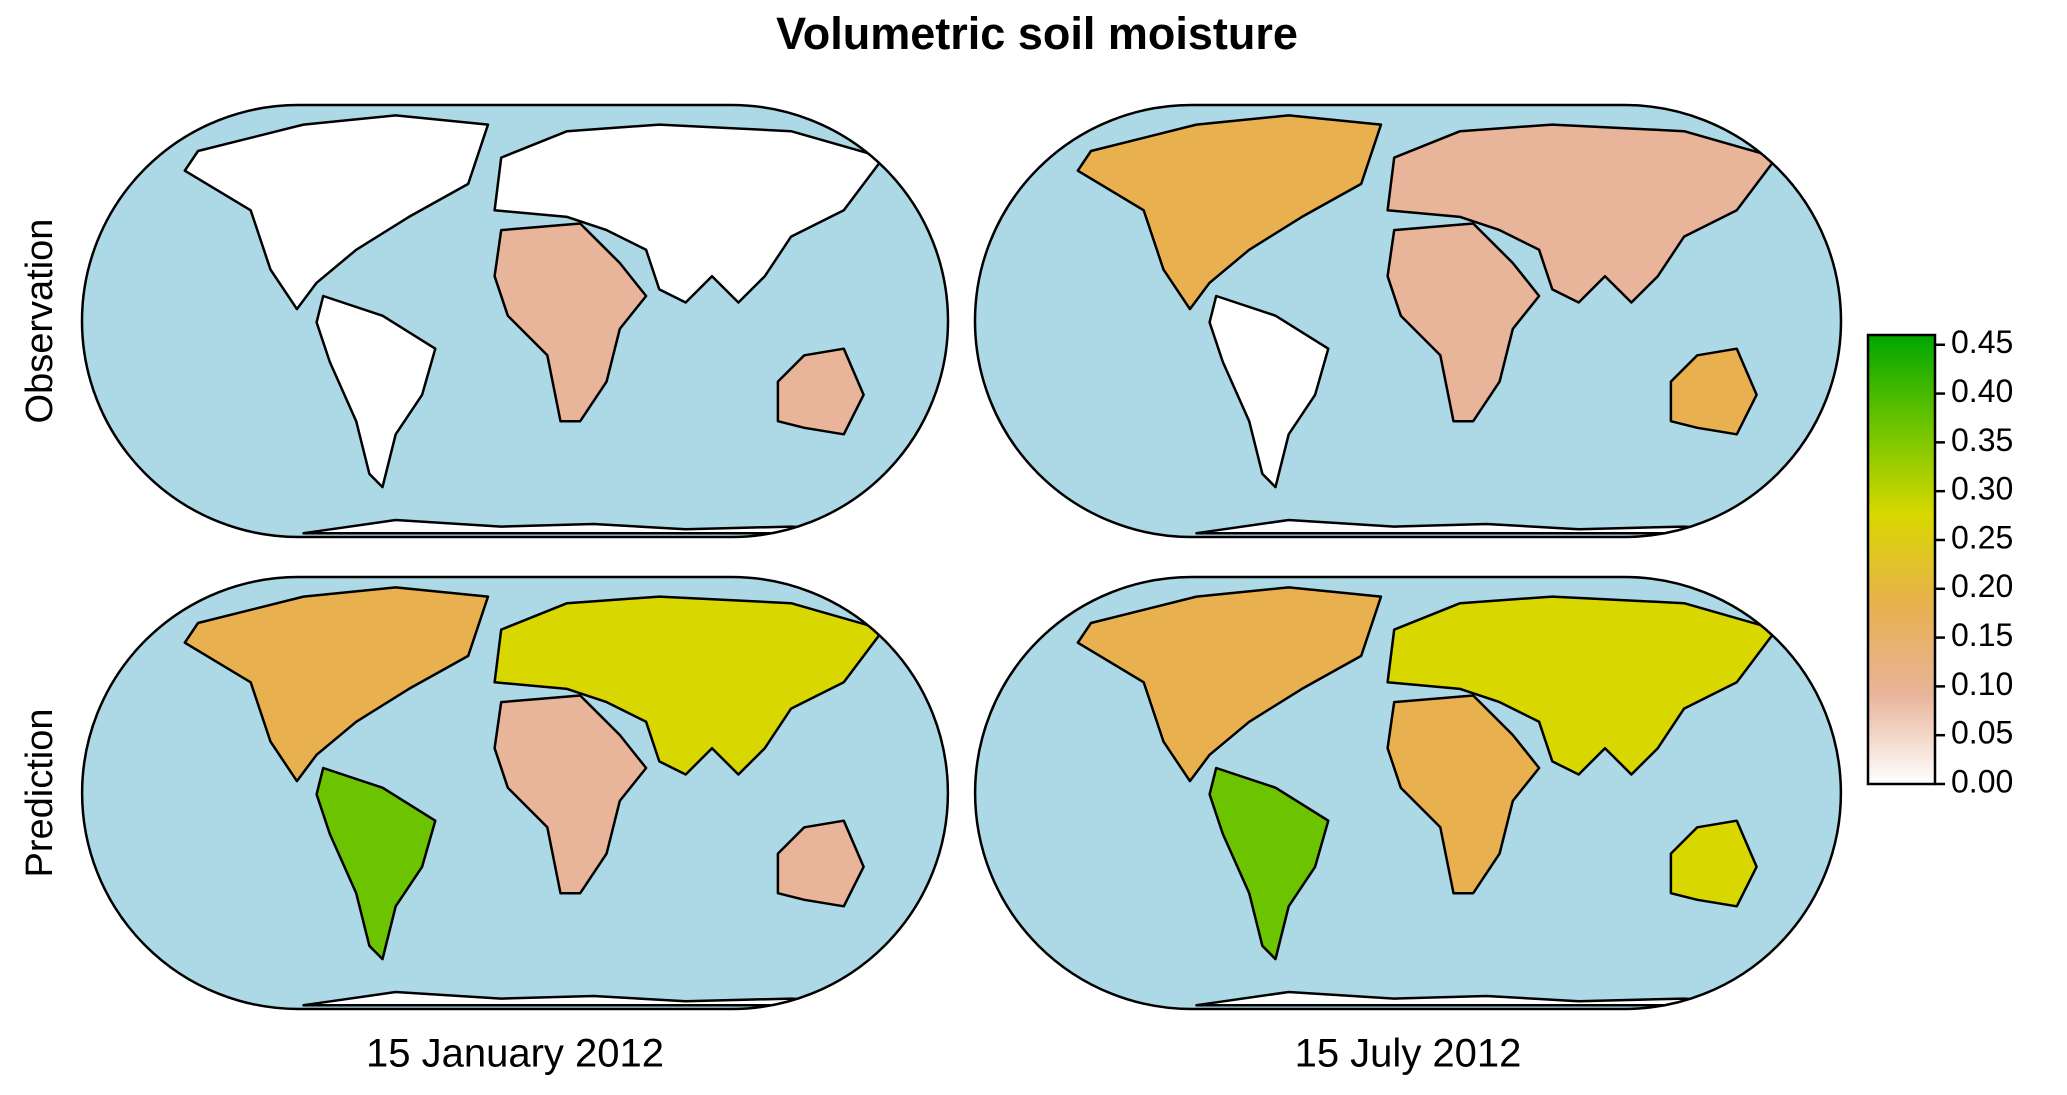  Describe the element at coordinates (515, 1054) in the screenshot. I see `column-label: 15 January 2012` at that location.